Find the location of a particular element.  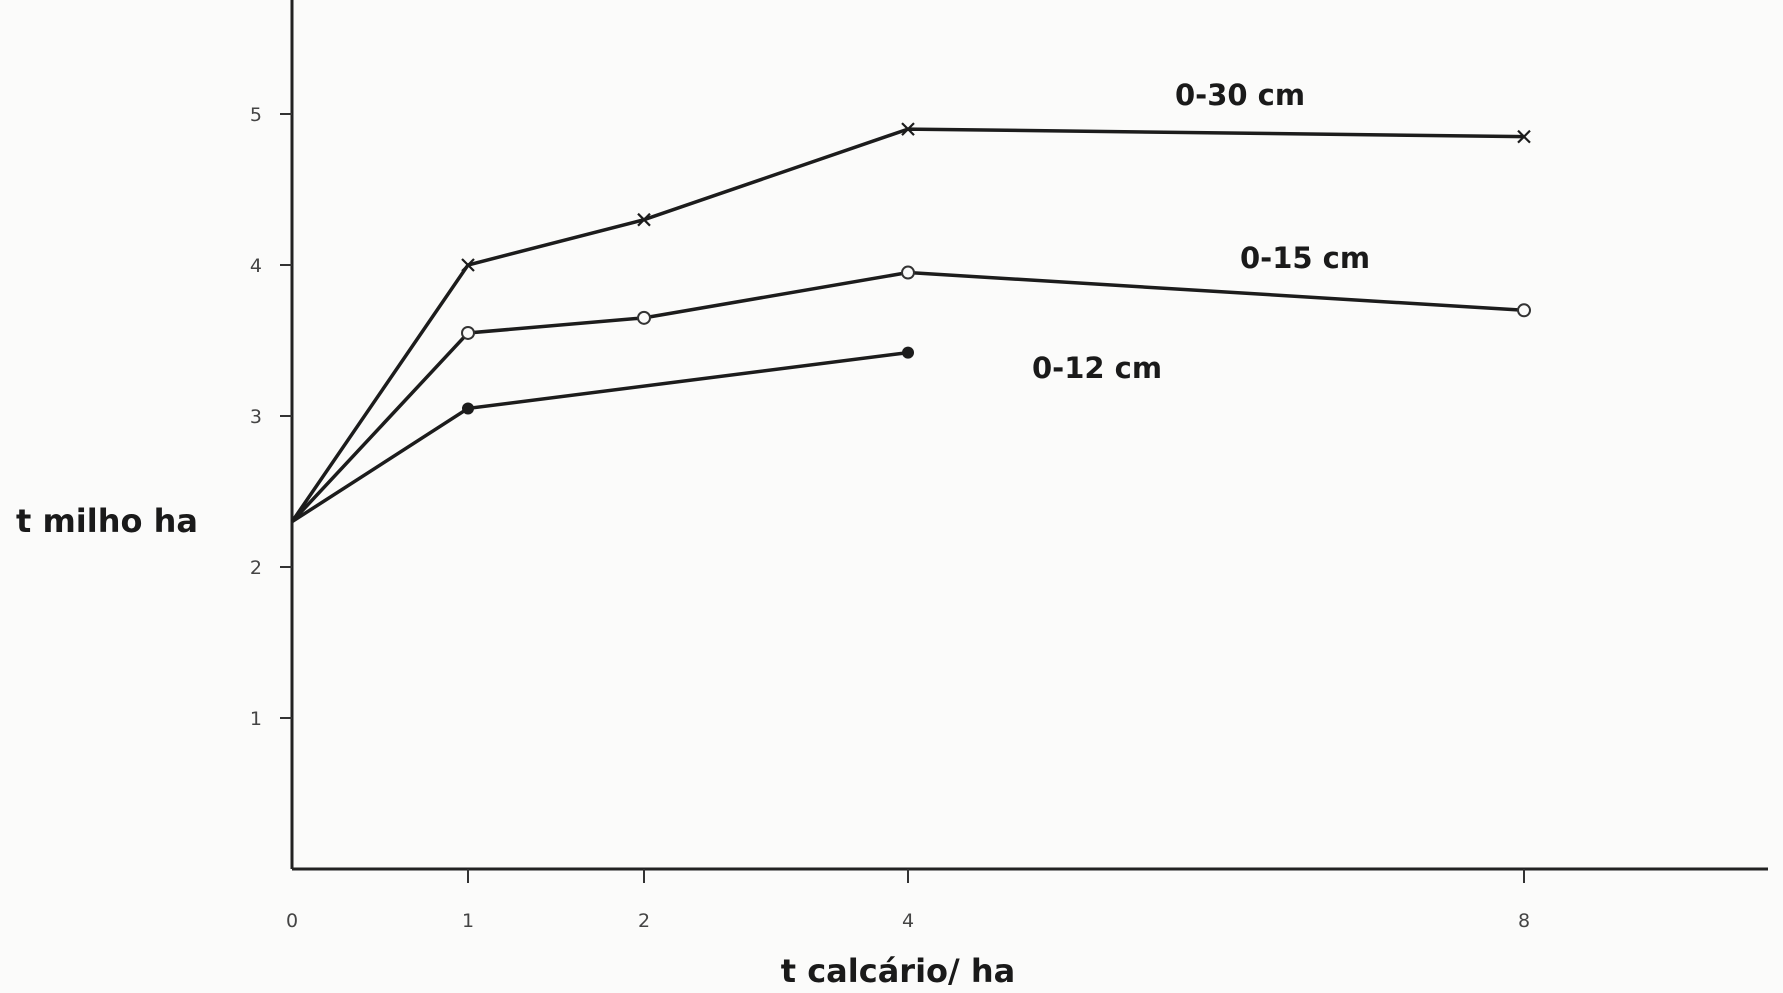

x-tick-label: 0 is located at coordinates (292, 921).